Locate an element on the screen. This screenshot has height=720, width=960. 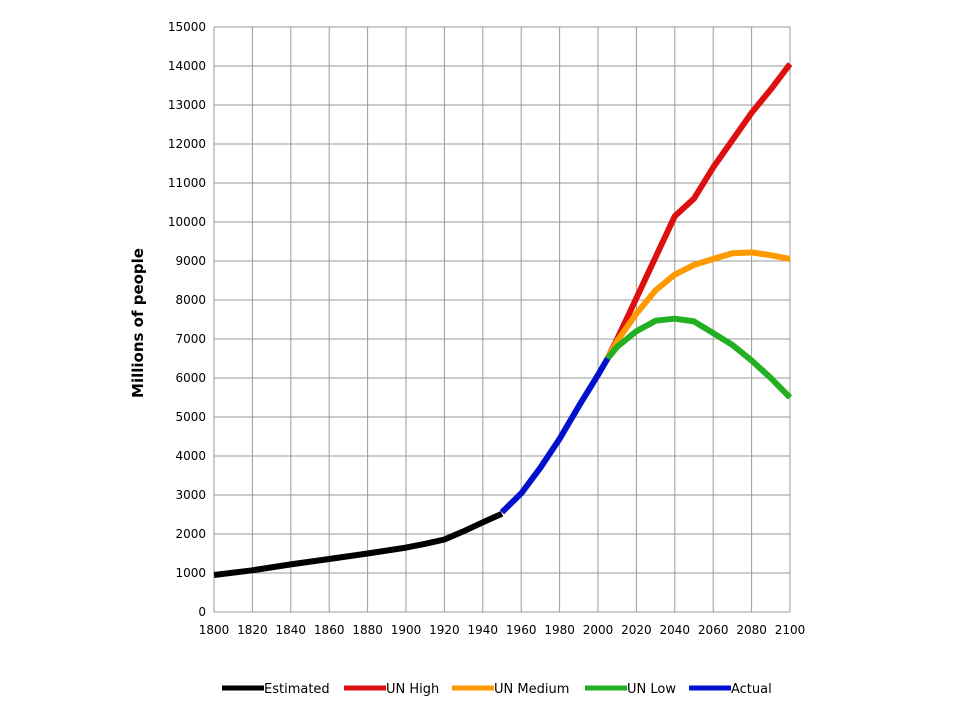
y-axis-label: Millions of people is located at coordinates (138, 323).